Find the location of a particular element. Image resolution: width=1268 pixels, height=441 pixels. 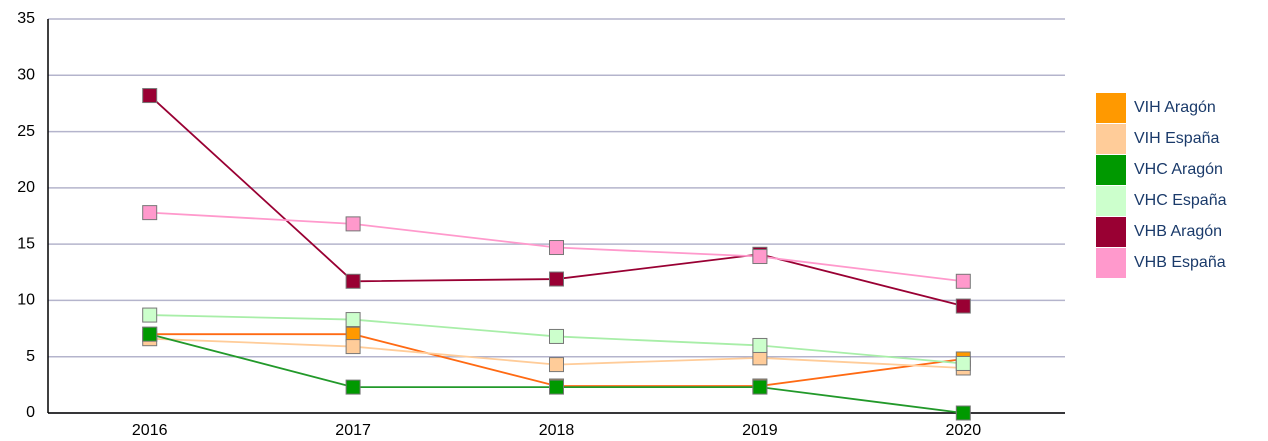

legend-label: VIH España is located at coordinates (1176, 138).